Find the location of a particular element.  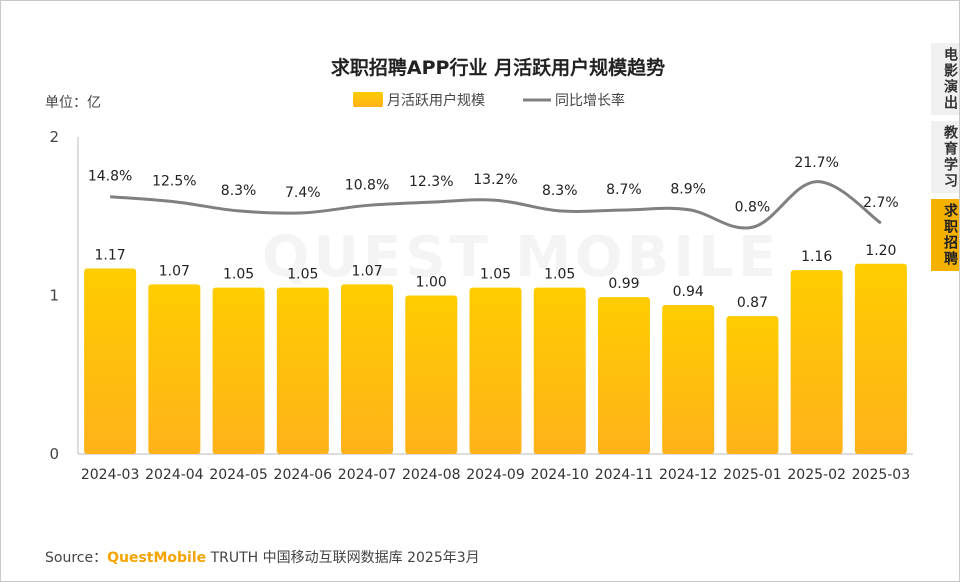

x-tick-2024-09: 2024-09 is located at coordinates (495, 475).